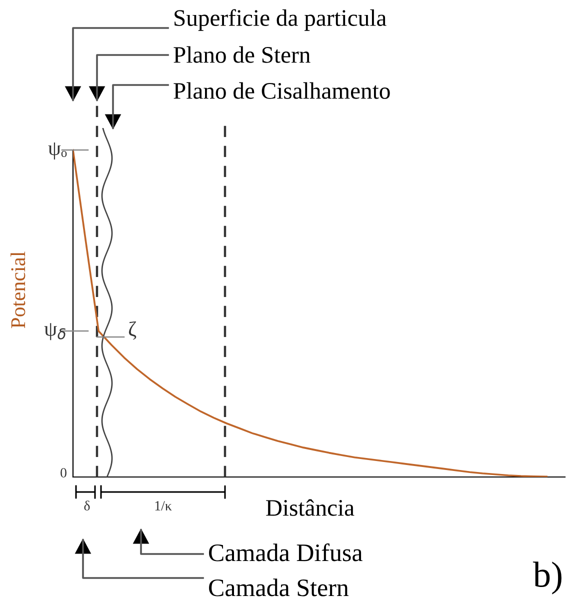 This screenshot has width=568, height=604. Describe the element at coordinates (242, 54) in the screenshot. I see `text: Plano de Stern` at that location.